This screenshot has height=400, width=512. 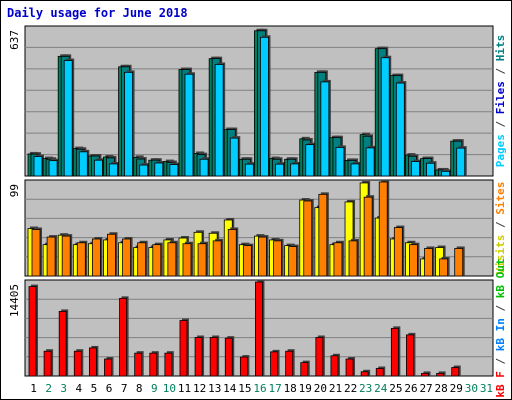 What do you see at coordinates (244, 388) in the screenshot?
I see `x-label-day-15: 15` at bounding box center [244, 388].